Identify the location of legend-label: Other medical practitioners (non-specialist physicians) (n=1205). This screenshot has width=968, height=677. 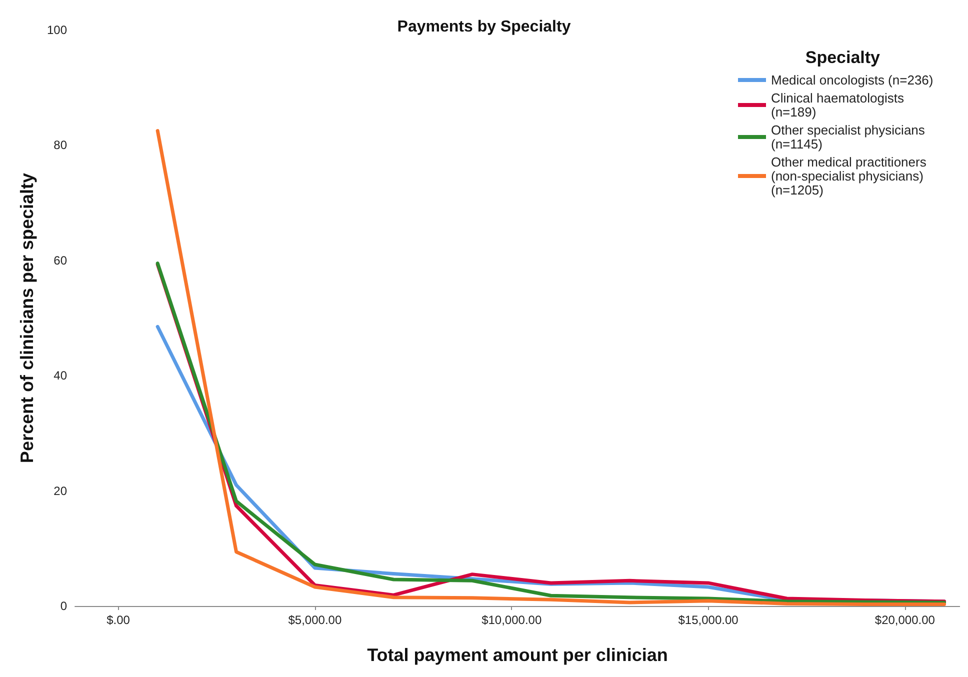
(850, 176).